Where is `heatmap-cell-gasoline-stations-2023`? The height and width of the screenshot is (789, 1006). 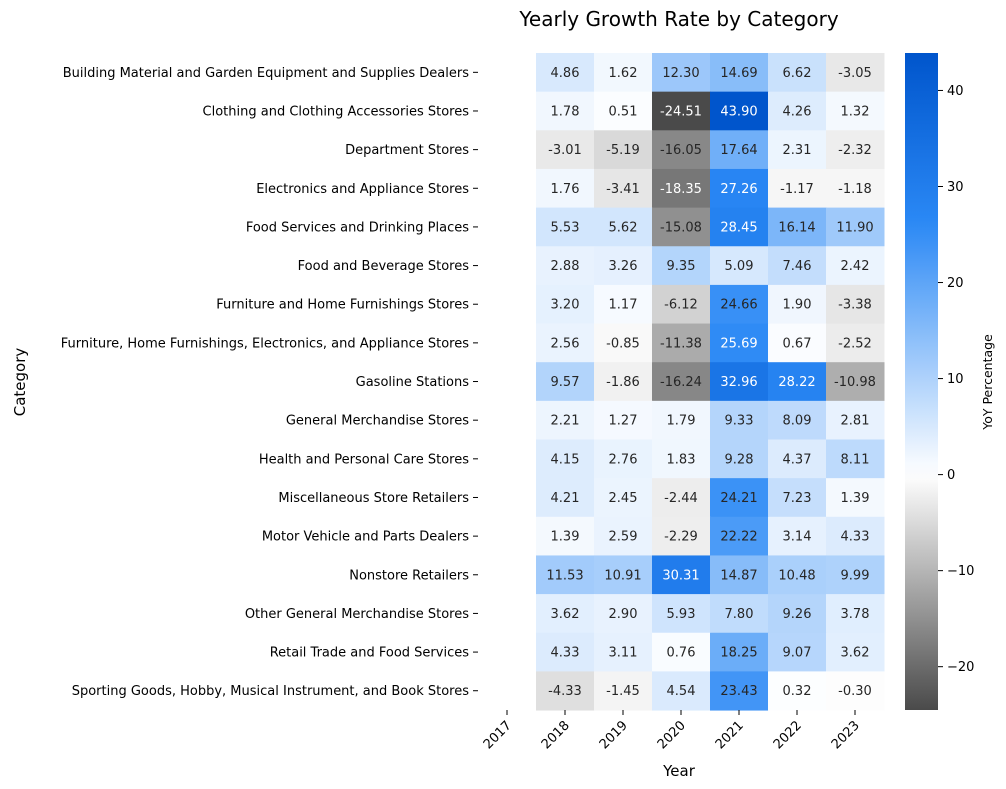
heatmap-cell-gasoline-stations-2023 is located at coordinates (855, 382).